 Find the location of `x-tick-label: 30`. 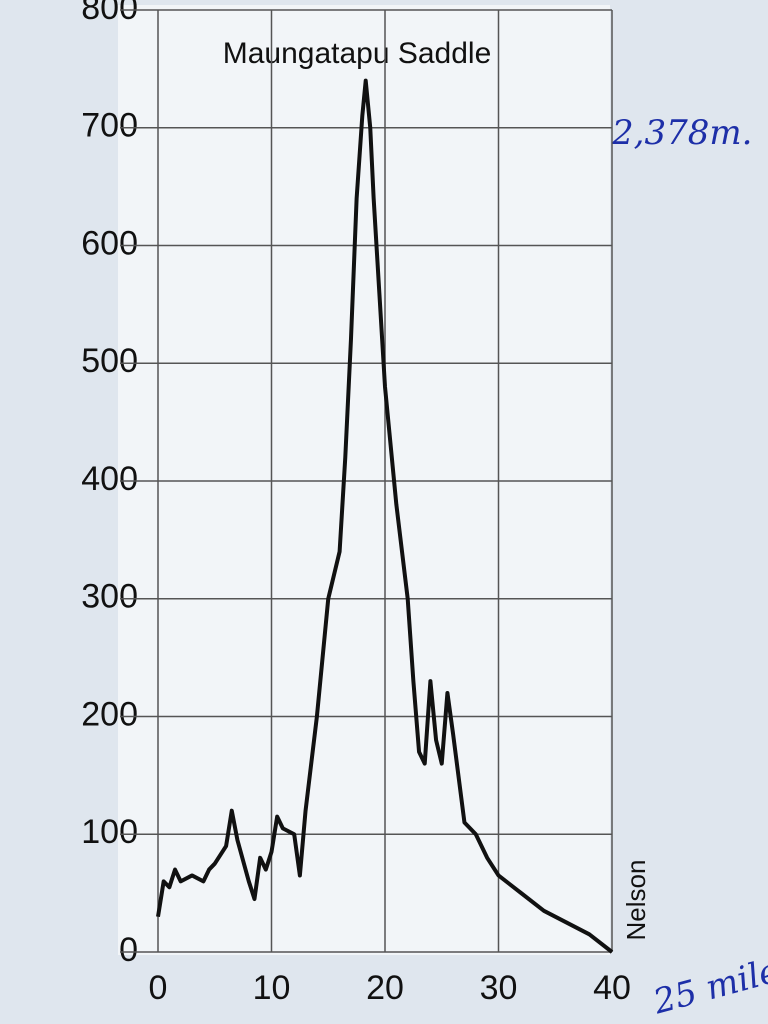

x-tick-label: 30 is located at coordinates (499, 988).